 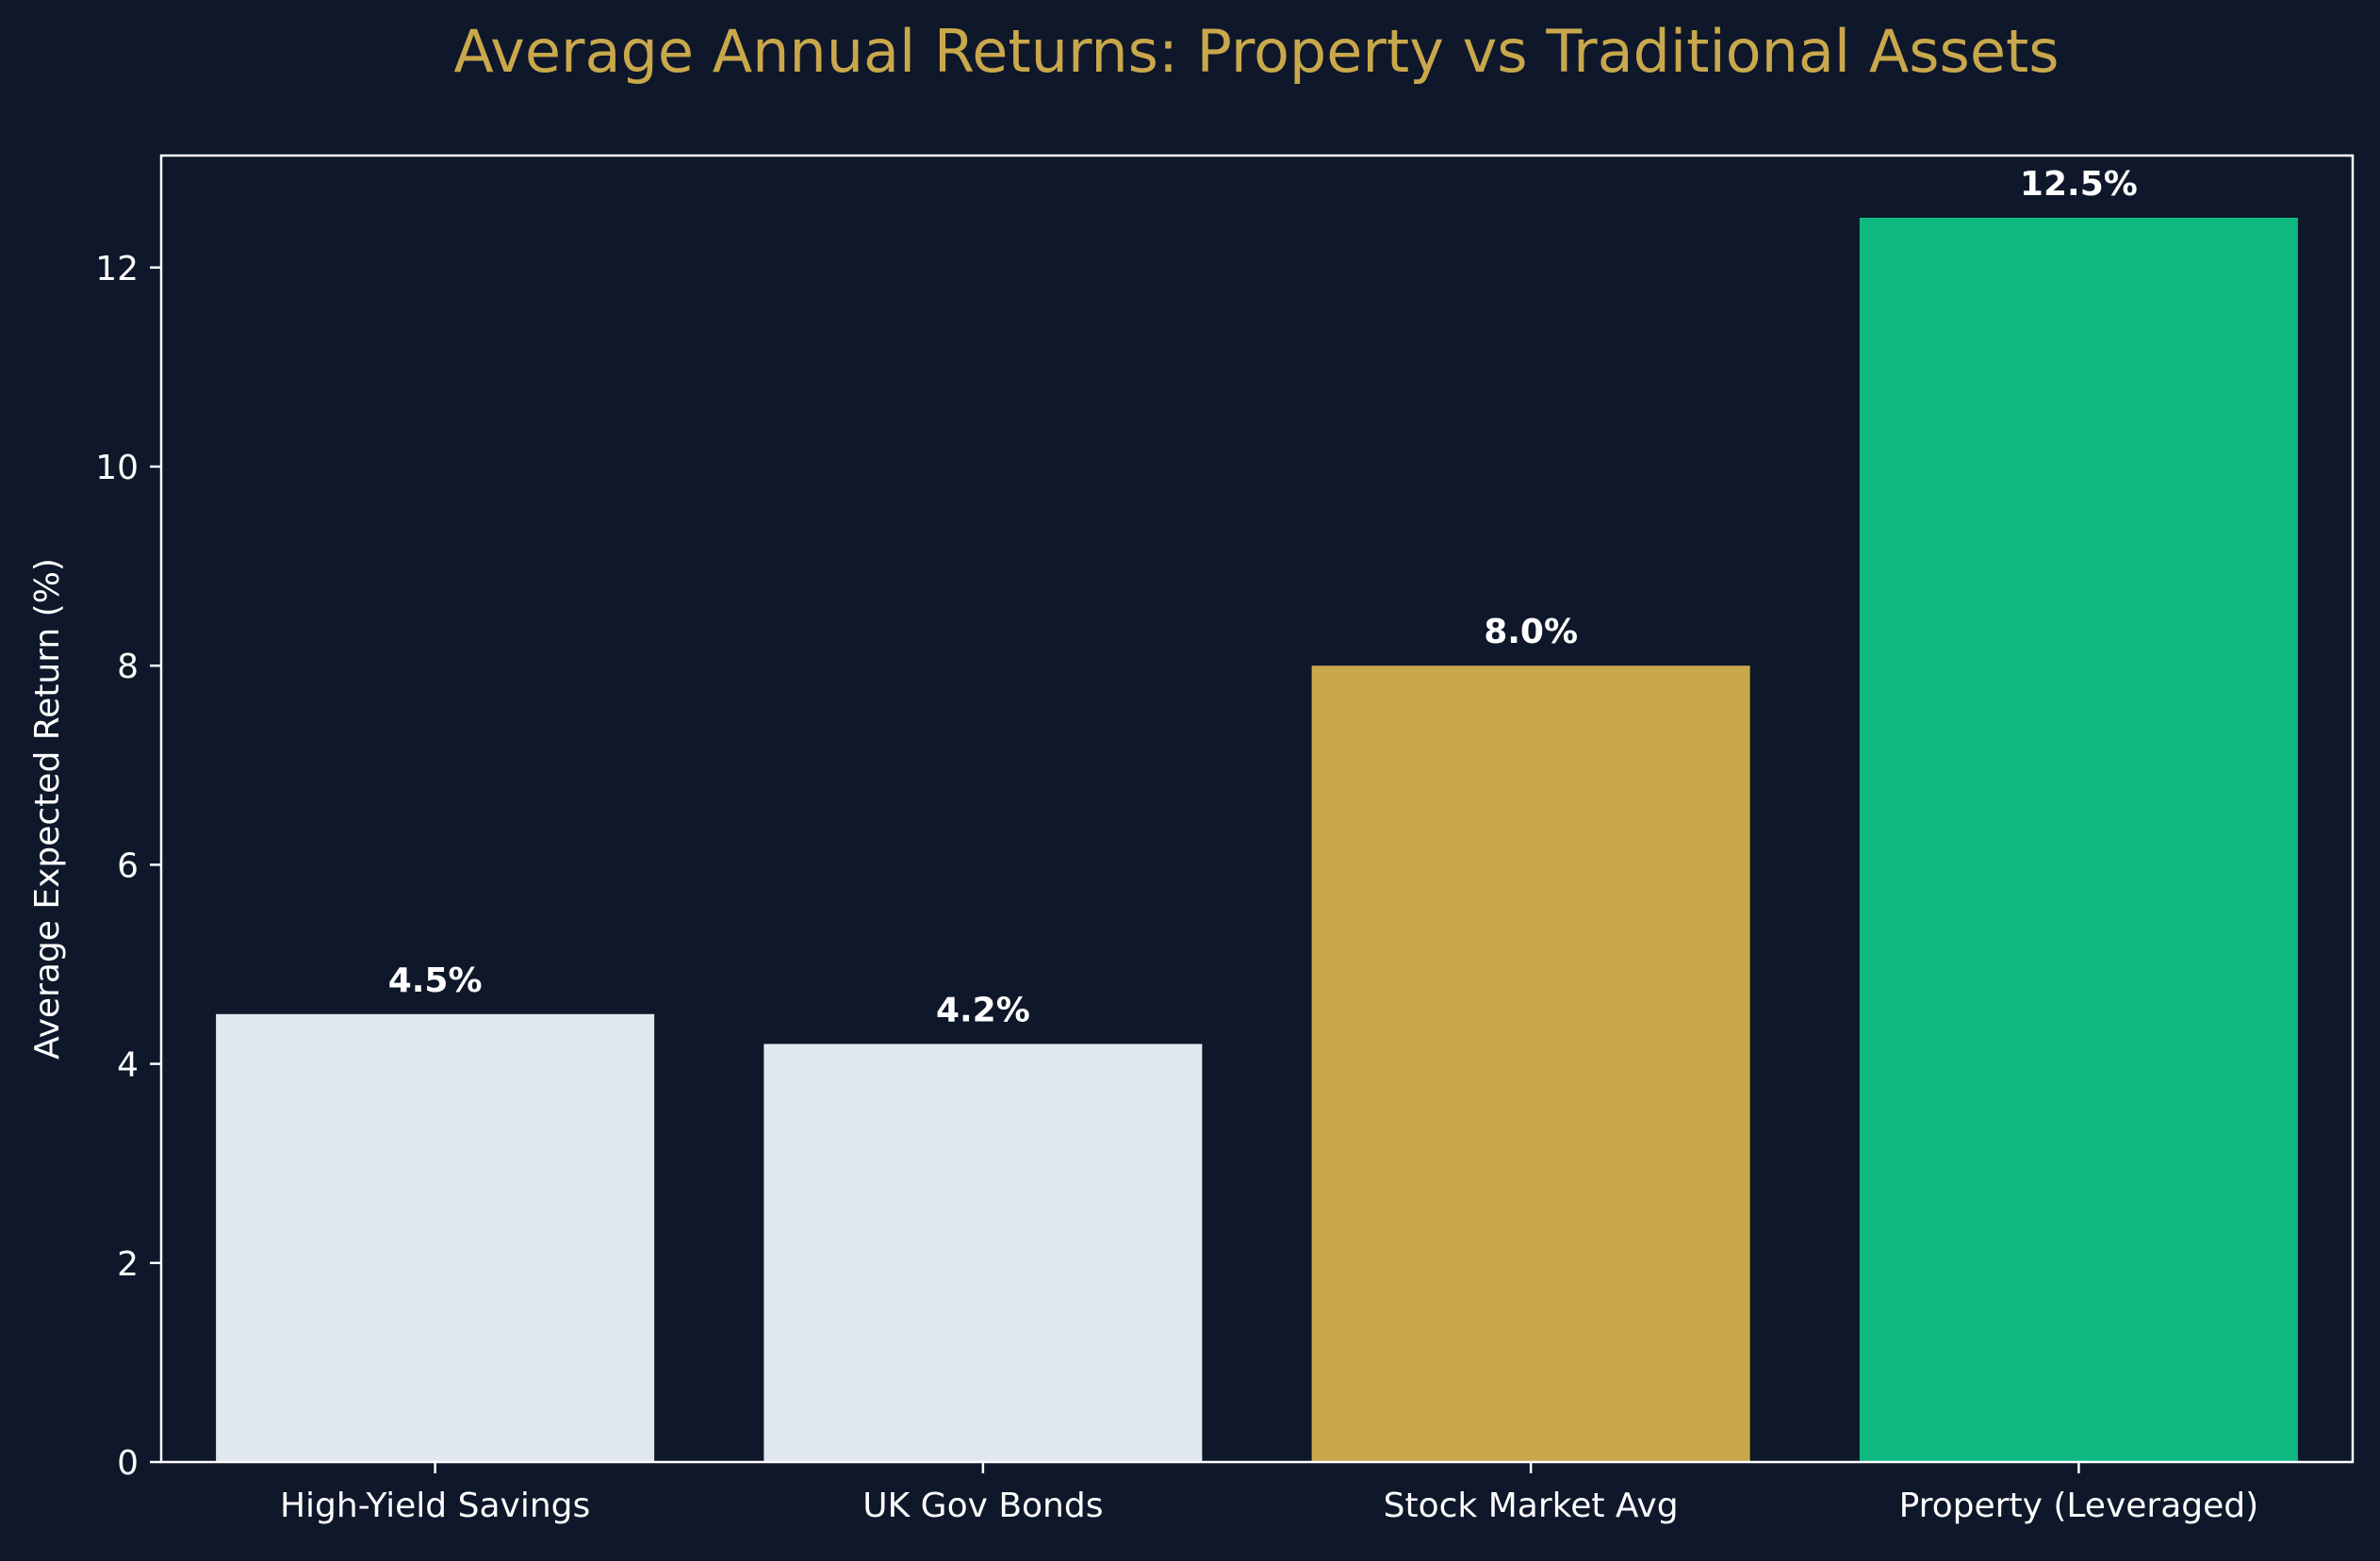 I want to click on x-tick-label: Stock Market Avg, so click(x=1531, y=1506).